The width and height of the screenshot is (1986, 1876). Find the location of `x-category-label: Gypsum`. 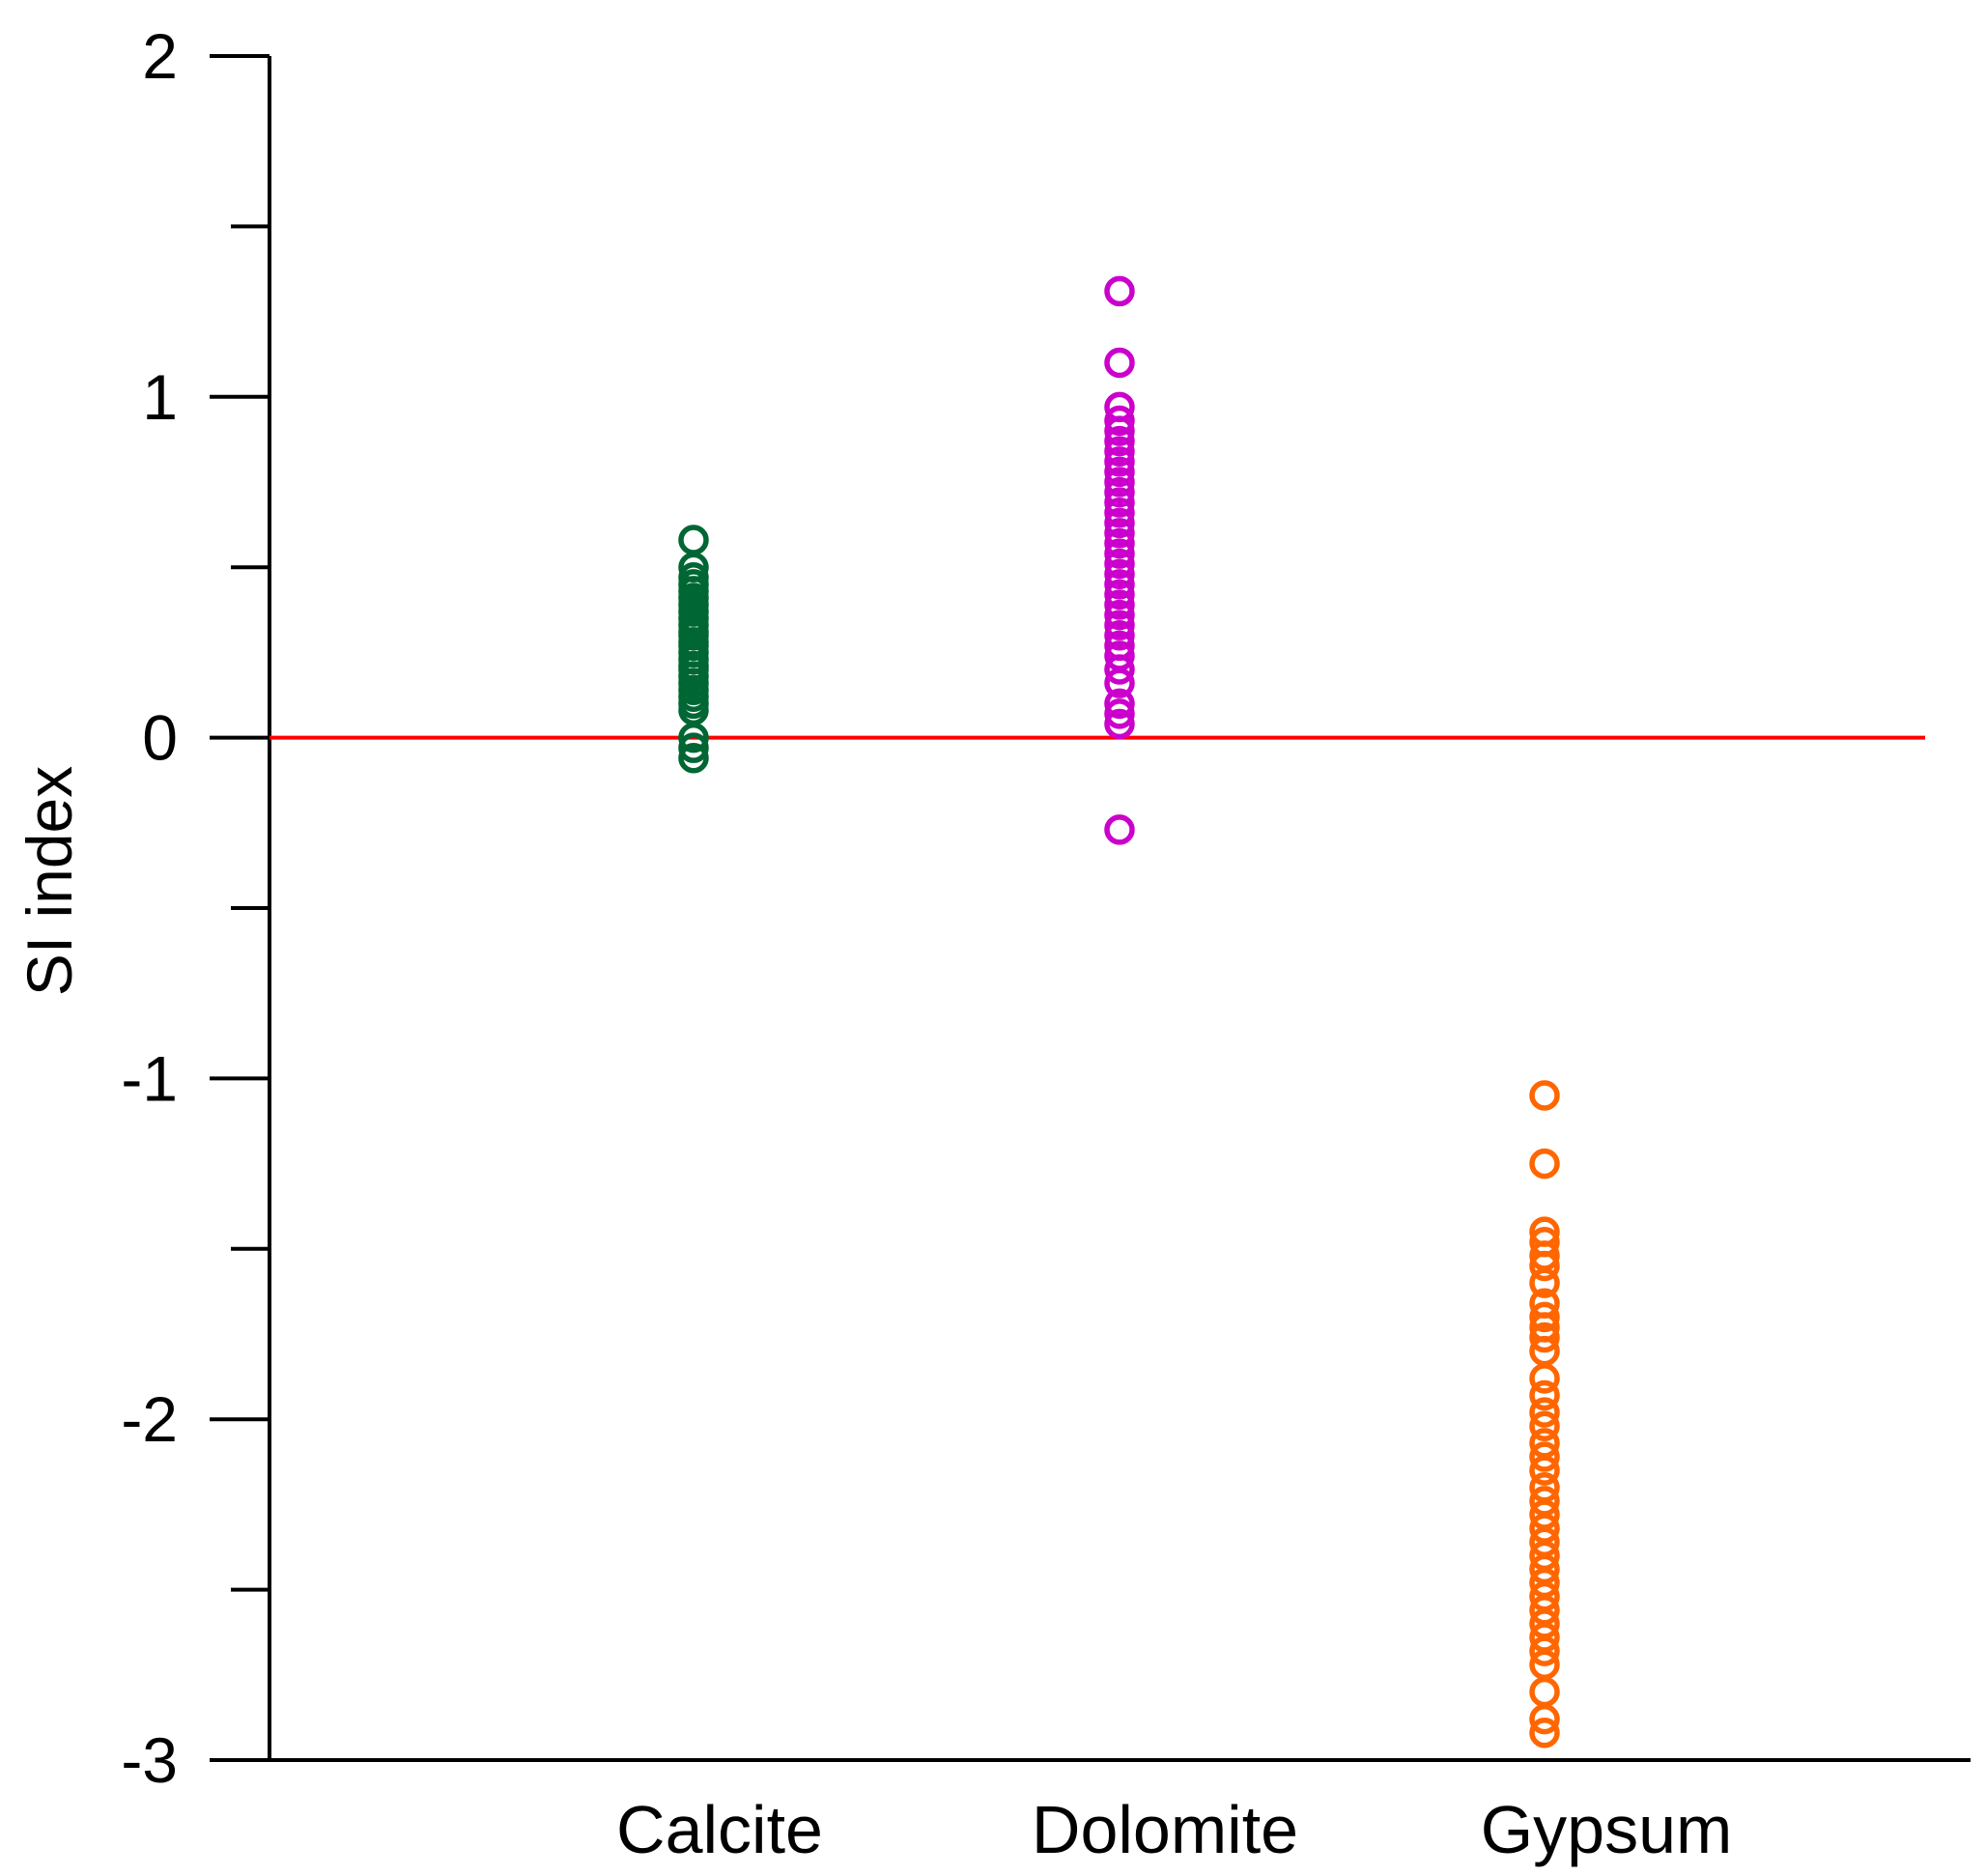

x-category-label: Gypsum is located at coordinates (1607, 1830).